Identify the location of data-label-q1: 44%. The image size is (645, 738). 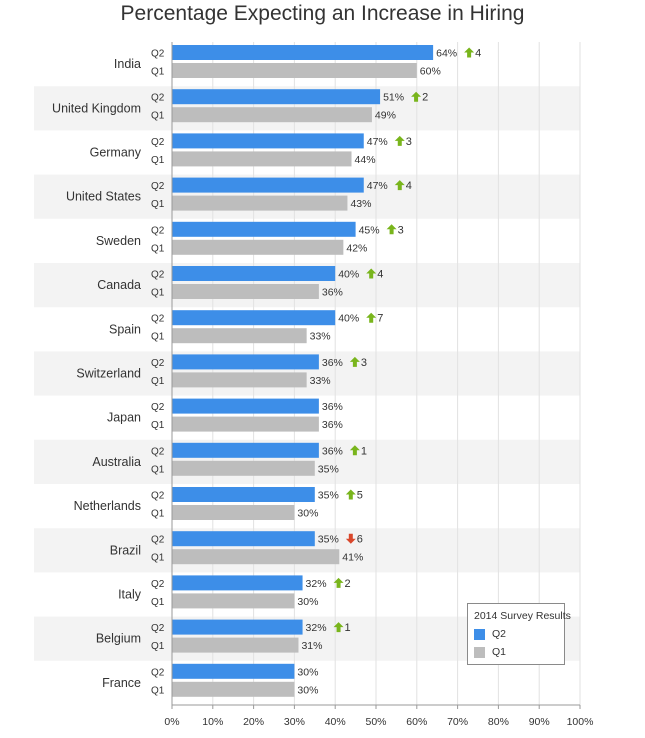
(365, 160).